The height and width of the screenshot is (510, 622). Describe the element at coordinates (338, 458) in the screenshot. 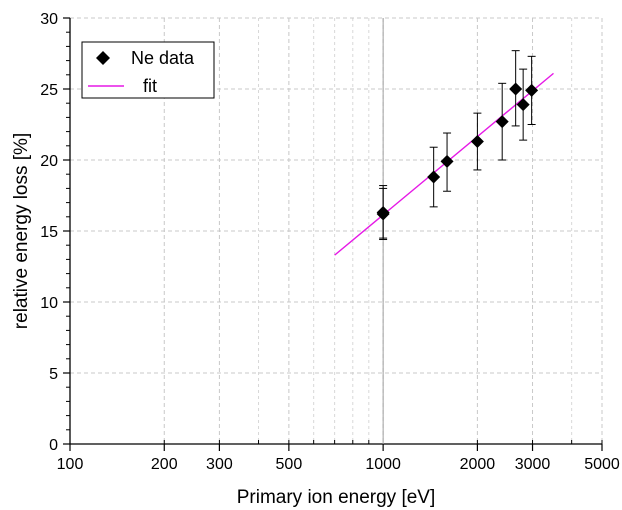

I see `x-ticks: 100 200 300 500 1000 2000 3000 5000` at that location.